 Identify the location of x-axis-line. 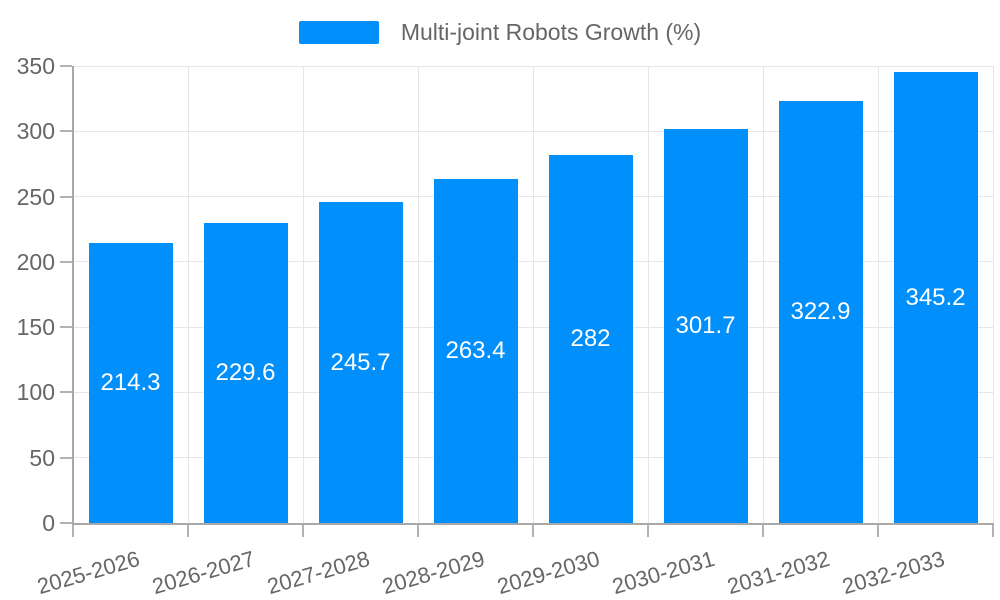
(533, 524).